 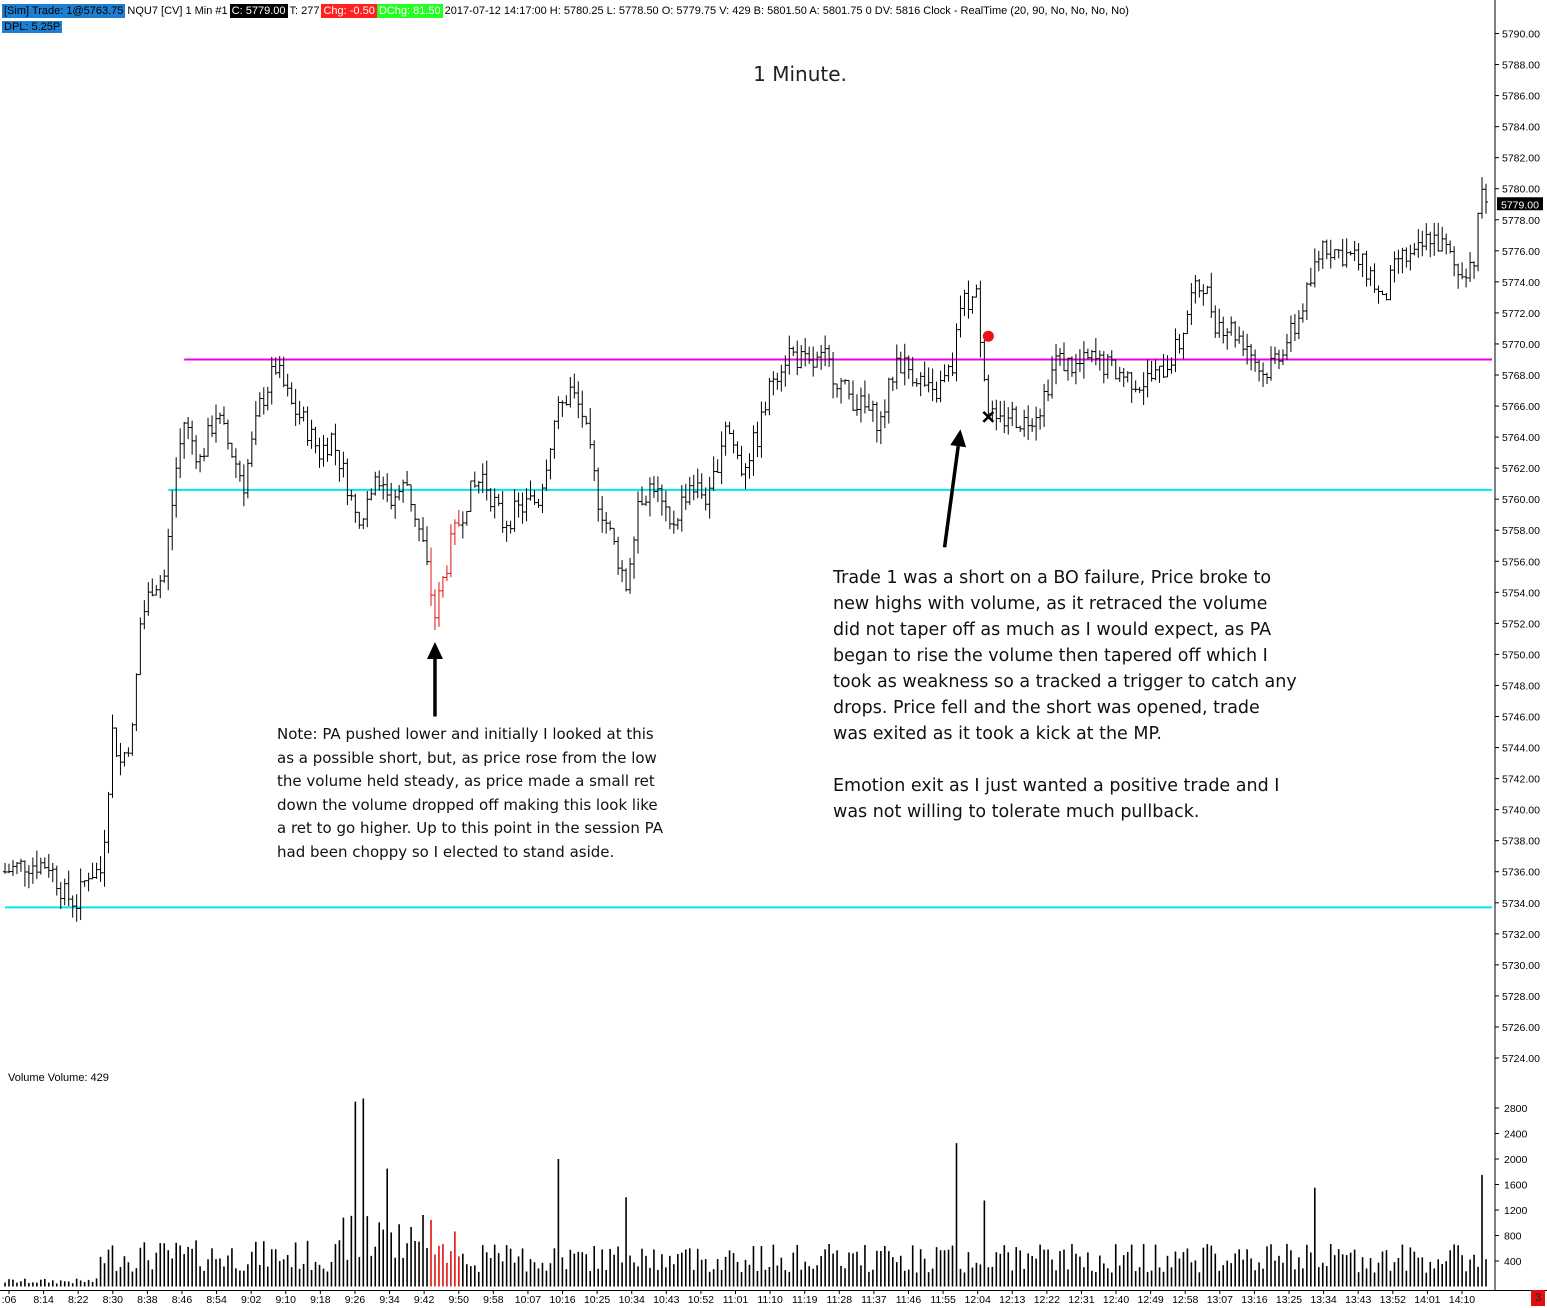 I want to click on header-item: DChg: 81.50, so click(x=409, y=11).